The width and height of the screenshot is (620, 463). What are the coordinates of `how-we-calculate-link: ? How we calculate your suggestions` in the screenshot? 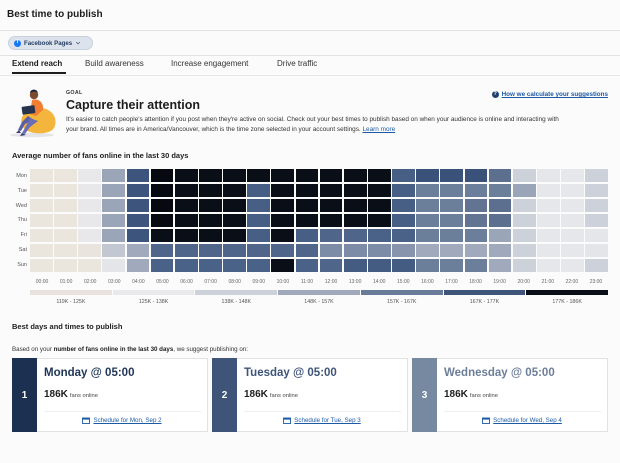 It's located at (549, 94).